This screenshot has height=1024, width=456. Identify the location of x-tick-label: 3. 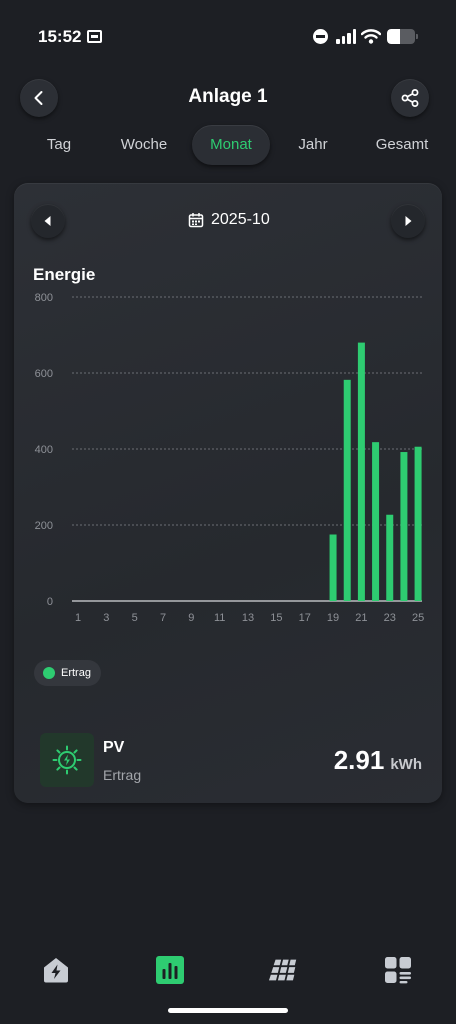
(106, 617).